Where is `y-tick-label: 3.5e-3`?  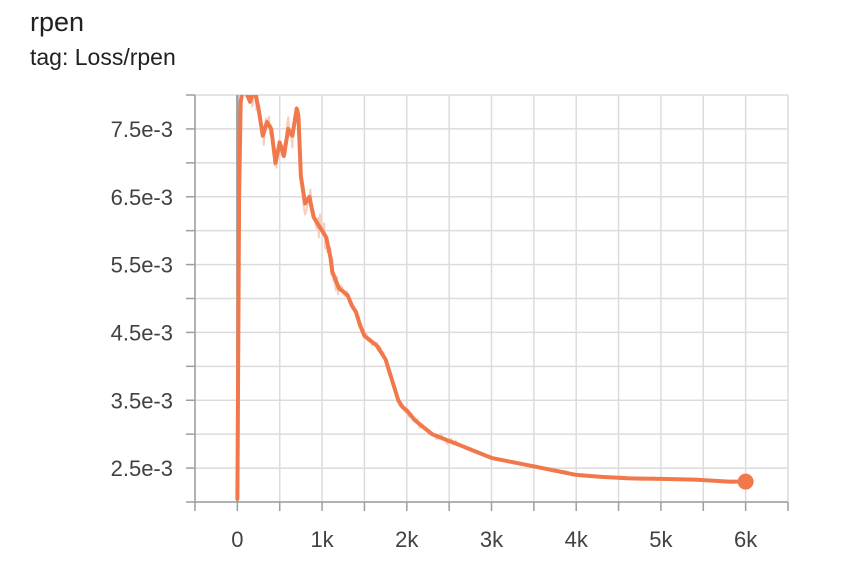 y-tick-label: 3.5e-3 is located at coordinates (142, 400).